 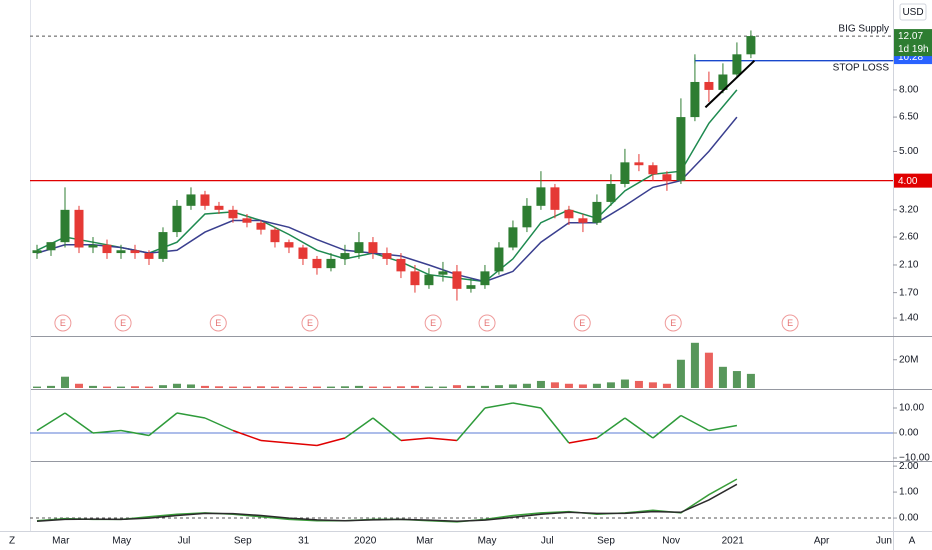 What do you see at coordinates (884, 541) in the screenshot?
I see `x-tick-label: Jun` at bounding box center [884, 541].